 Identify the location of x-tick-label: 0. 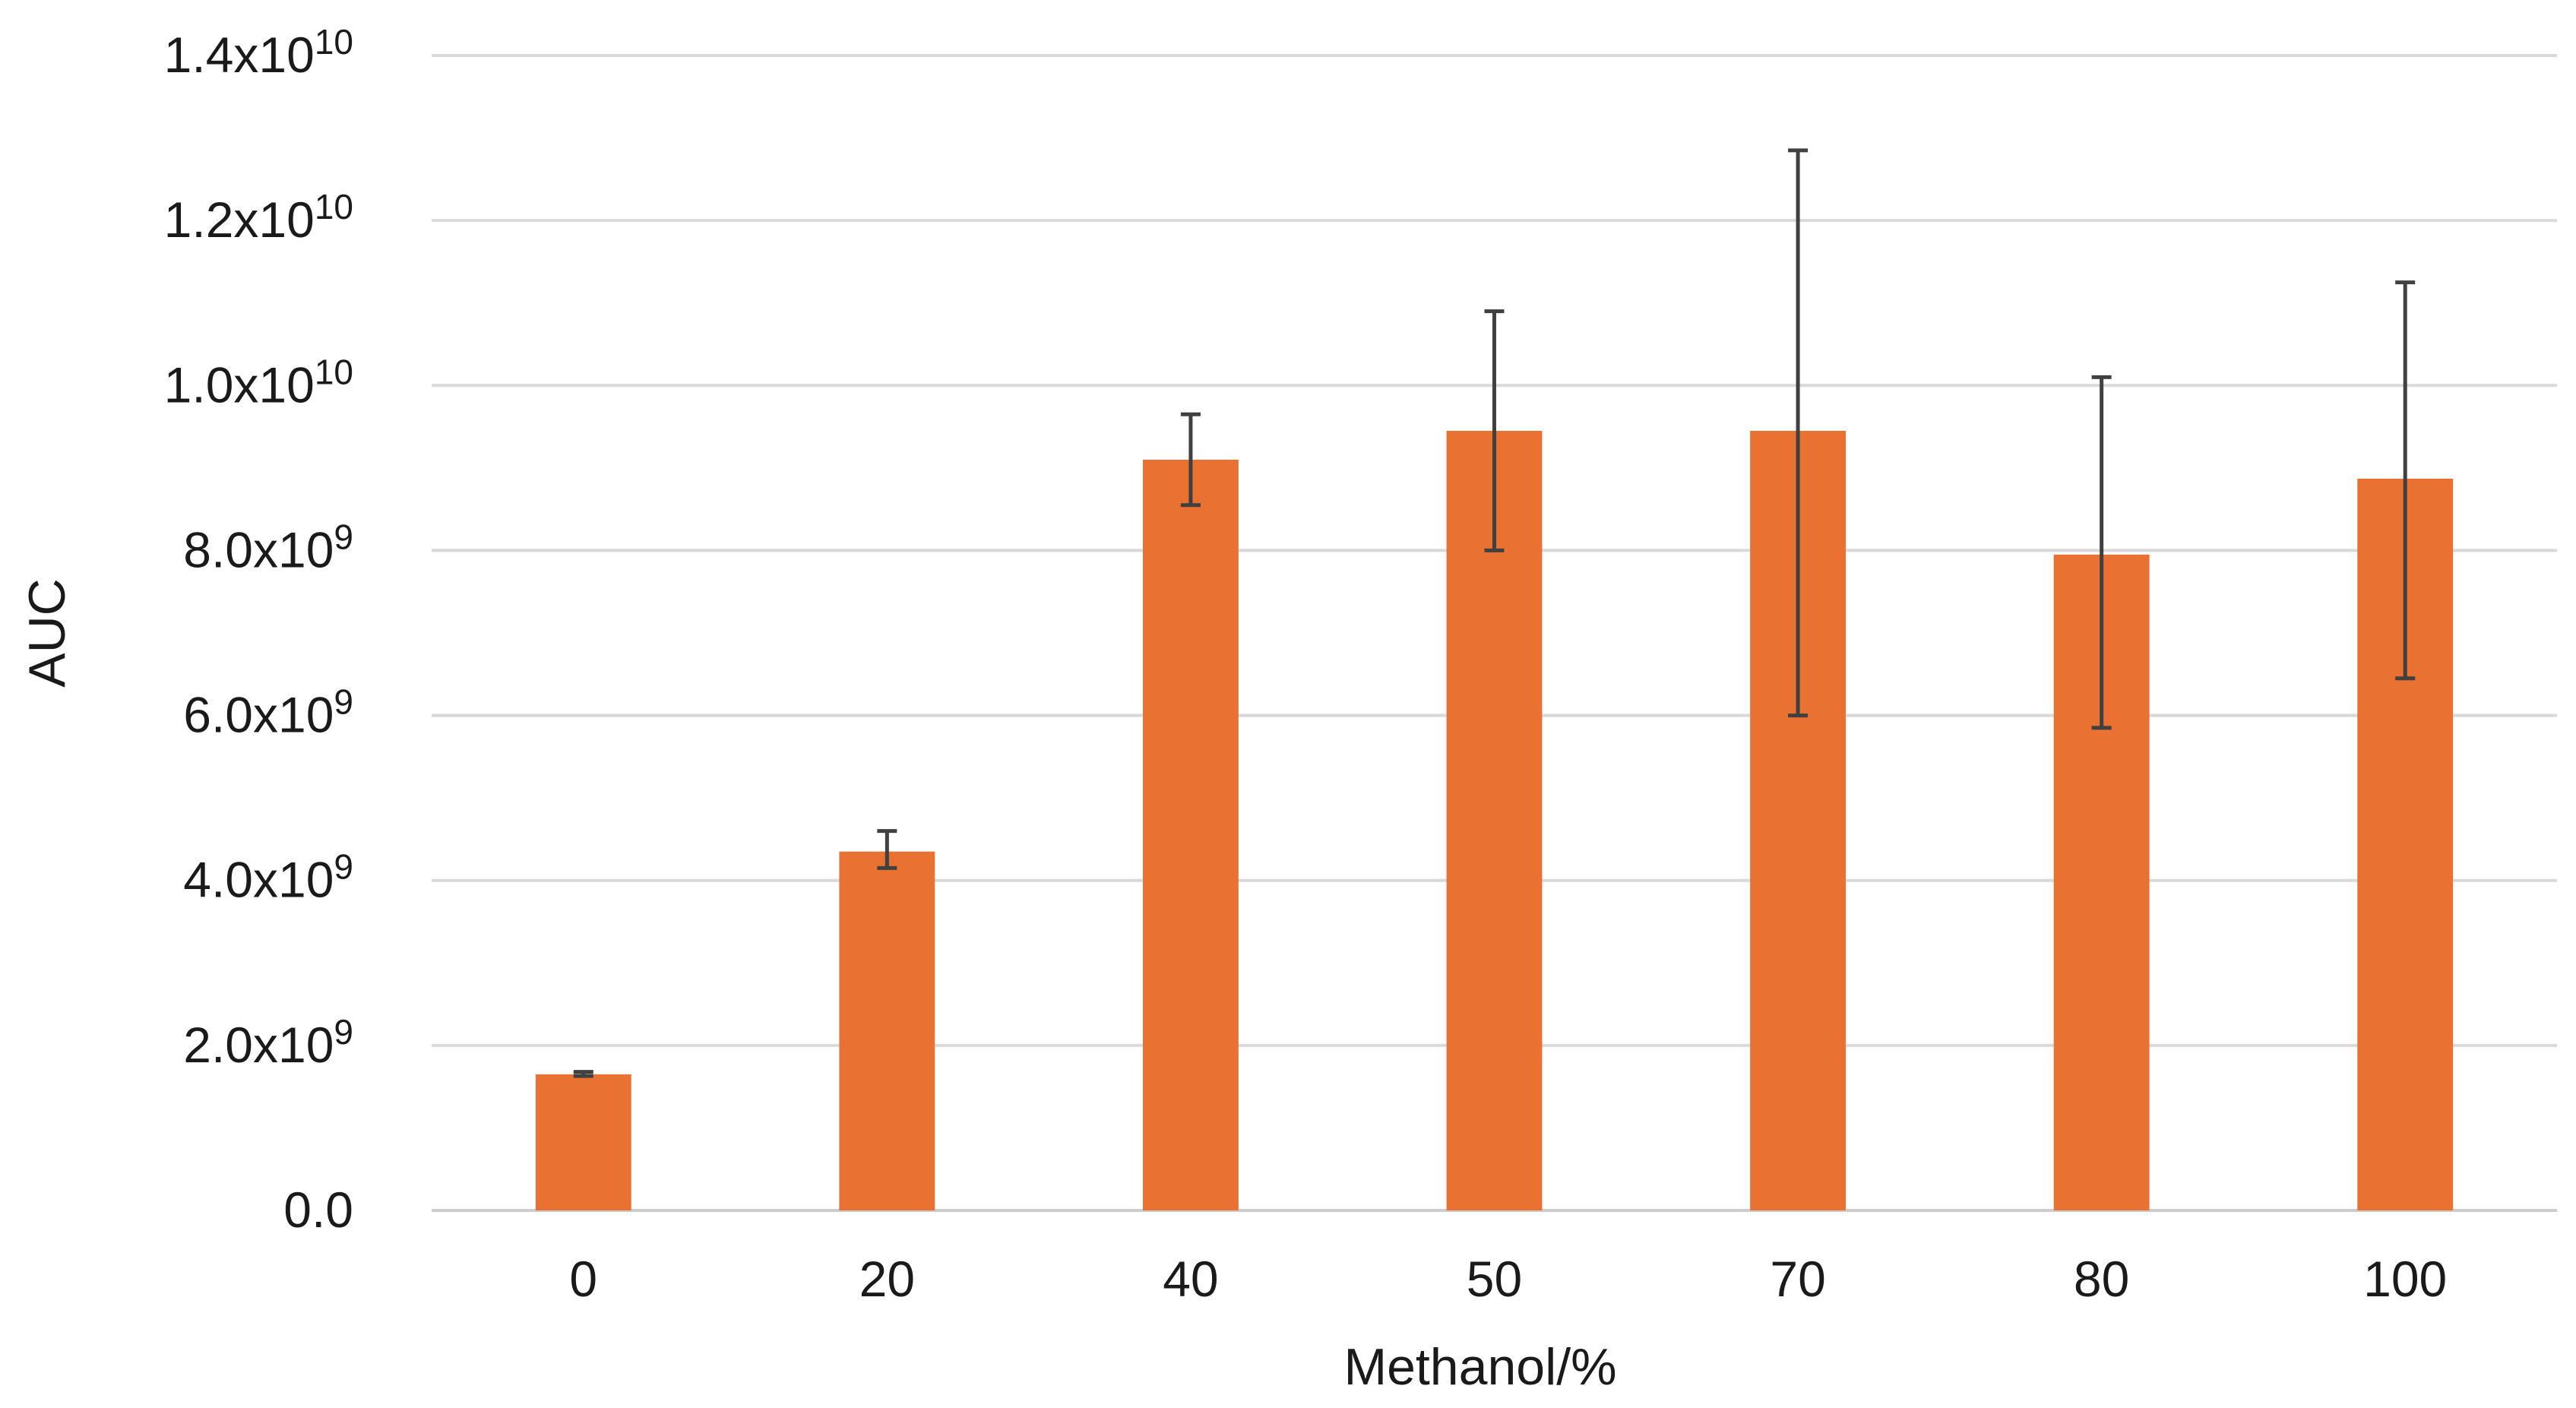
(583, 1279).